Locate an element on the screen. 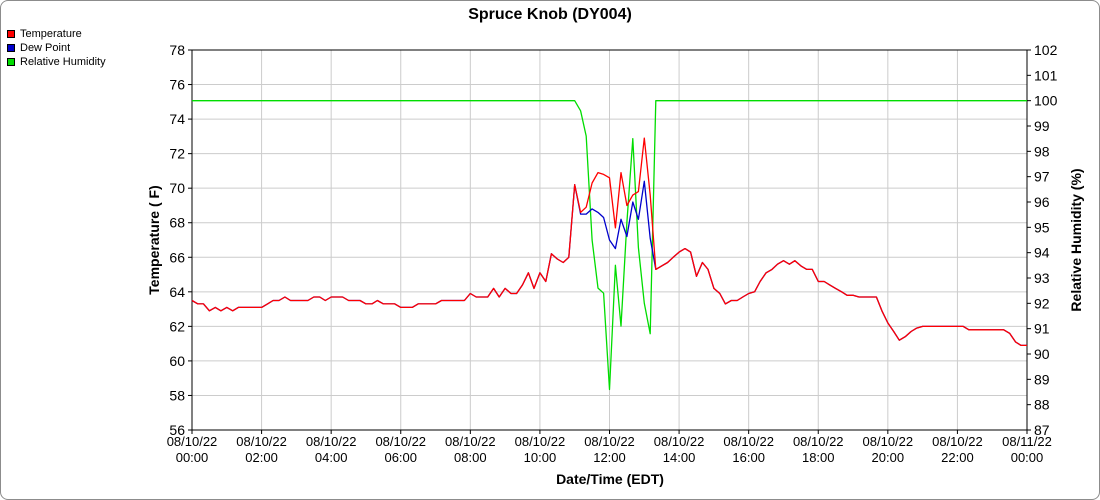 The width and height of the screenshot is (1100, 500). y2-tick-label: 98 is located at coordinates (1042, 151).